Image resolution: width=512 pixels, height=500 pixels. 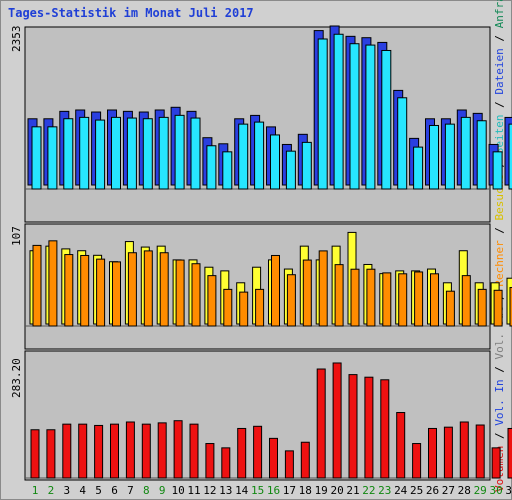 I want to click on x-tick-label: 1, so click(x=35, y=490).